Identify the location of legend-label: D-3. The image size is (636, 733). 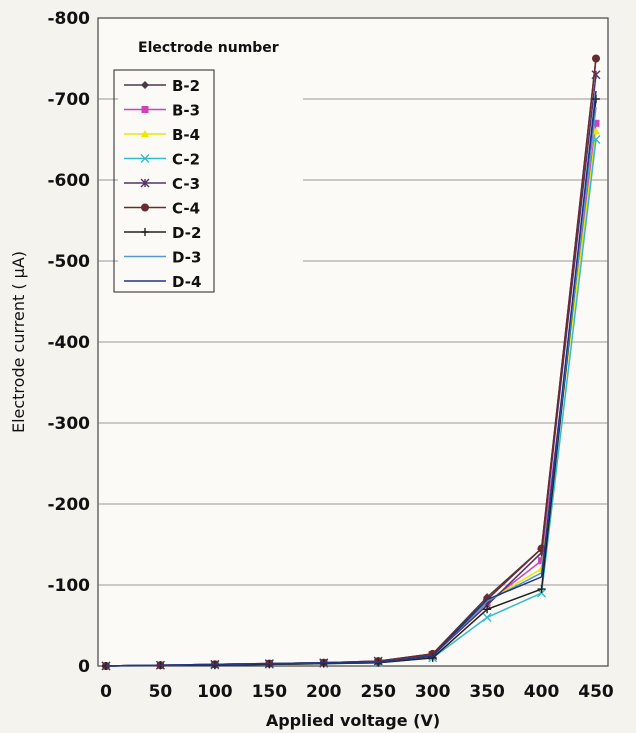
(186, 258).